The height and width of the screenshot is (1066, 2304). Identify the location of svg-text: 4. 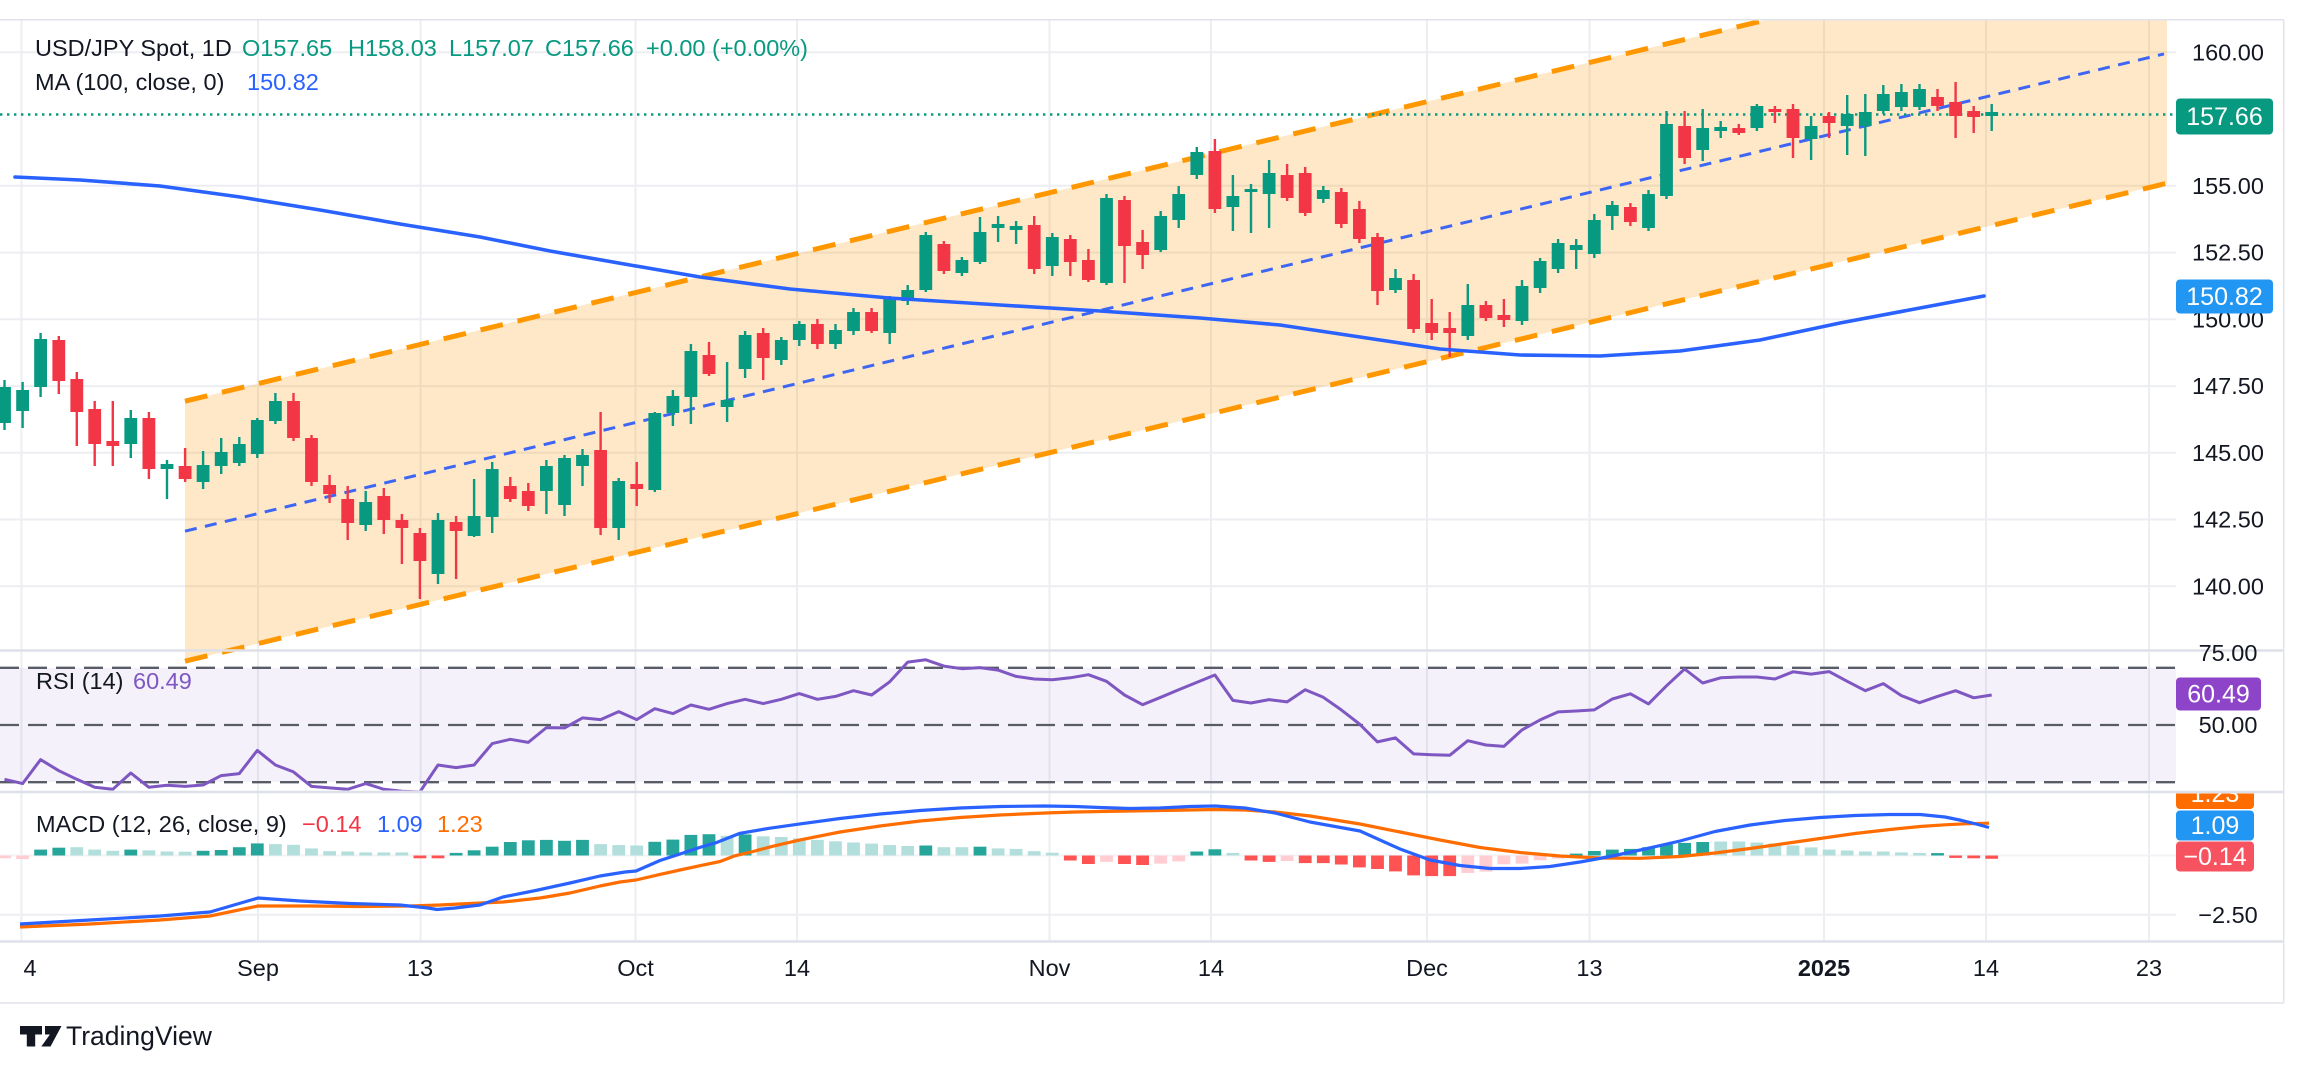
(29, 968).